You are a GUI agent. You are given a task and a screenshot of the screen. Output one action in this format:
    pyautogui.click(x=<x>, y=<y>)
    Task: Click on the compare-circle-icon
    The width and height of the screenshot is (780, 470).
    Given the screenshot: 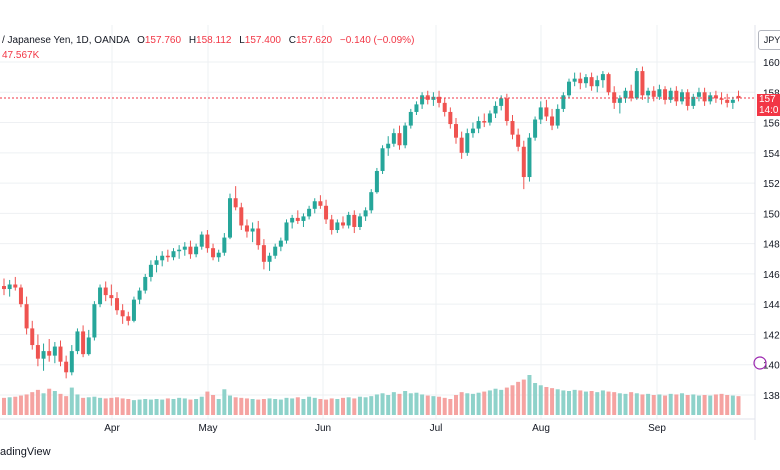 What is the action you would take?
    pyautogui.click(x=760, y=363)
    